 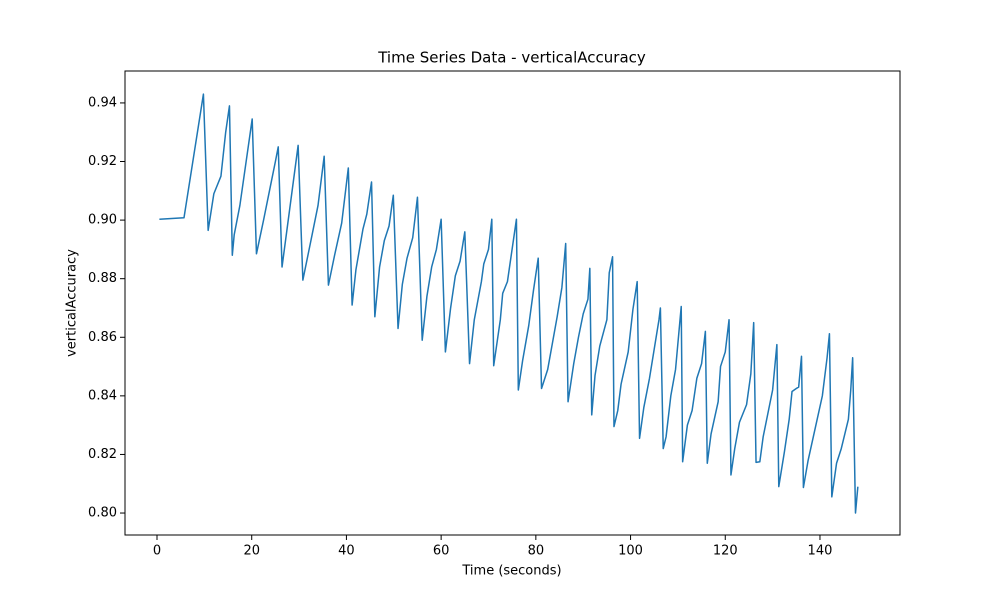 What do you see at coordinates (251, 551) in the screenshot?
I see `x-tick-label: 20` at bounding box center [251, 551].